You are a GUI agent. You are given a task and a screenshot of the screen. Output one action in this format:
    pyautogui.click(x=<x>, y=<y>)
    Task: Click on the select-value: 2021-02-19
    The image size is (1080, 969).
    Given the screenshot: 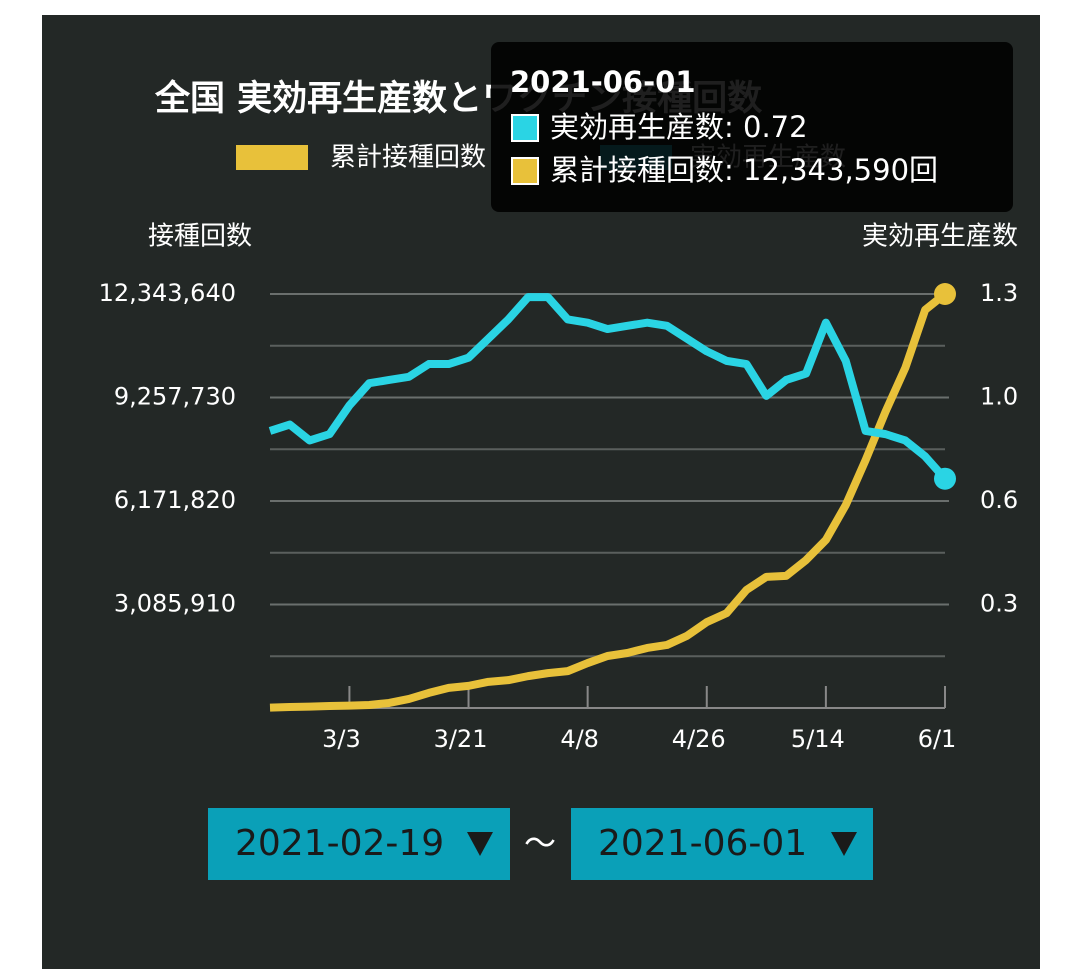 What is the action you would take?
    pyautogui.click(x=339, y=843)
    